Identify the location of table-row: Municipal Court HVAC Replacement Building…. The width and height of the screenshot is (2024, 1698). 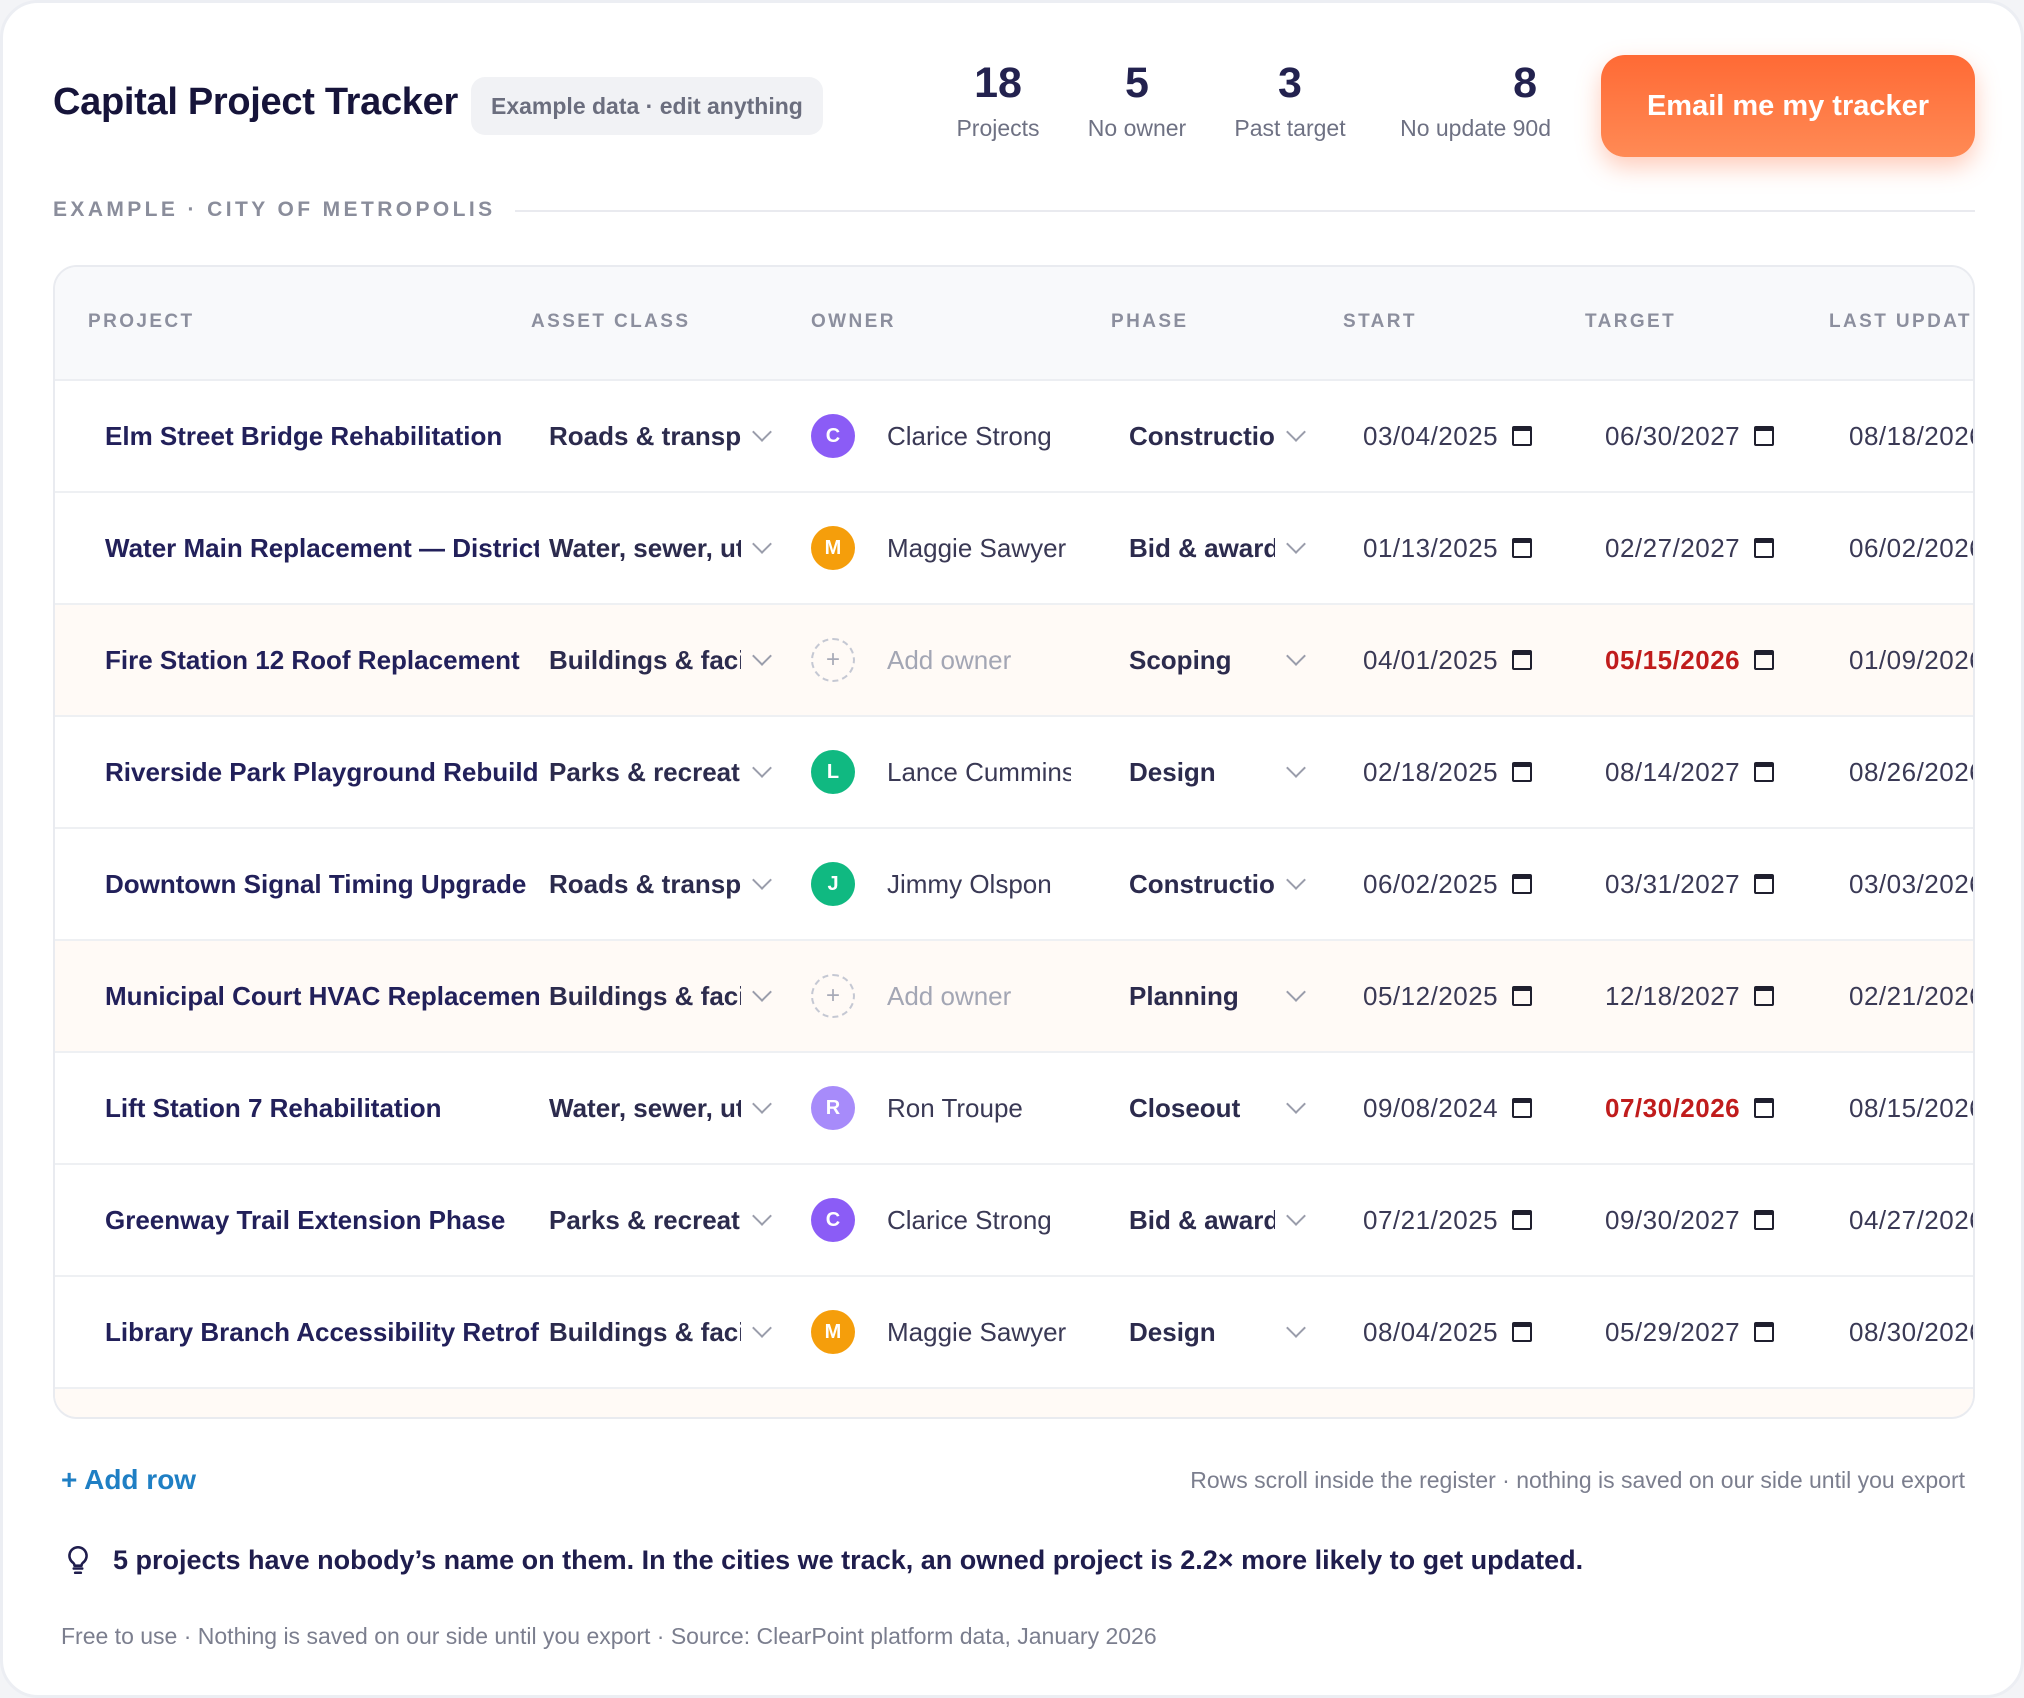
(1014, 997).